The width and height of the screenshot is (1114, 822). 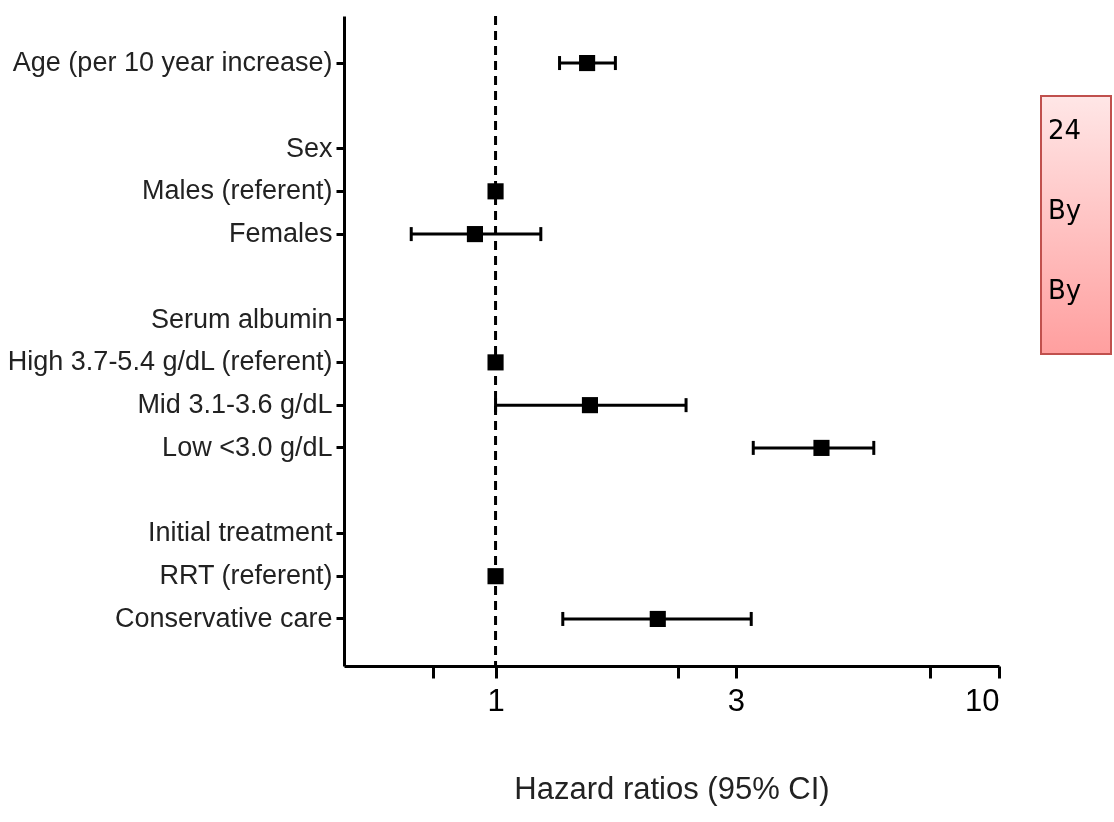 I want to click on y-tick-label: High 3.7-5.4 g/dL (referent), so click(x=170, y=361).